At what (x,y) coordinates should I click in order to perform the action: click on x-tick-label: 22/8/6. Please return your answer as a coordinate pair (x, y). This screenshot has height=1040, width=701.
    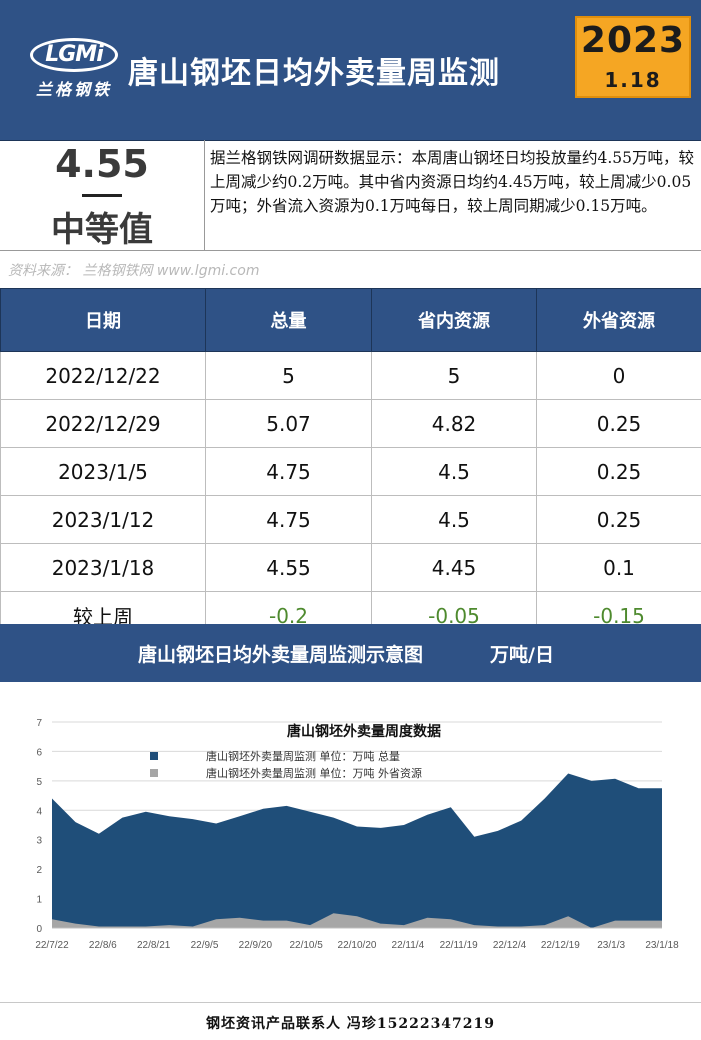
    Looking at the image, I should click on (103, 945).